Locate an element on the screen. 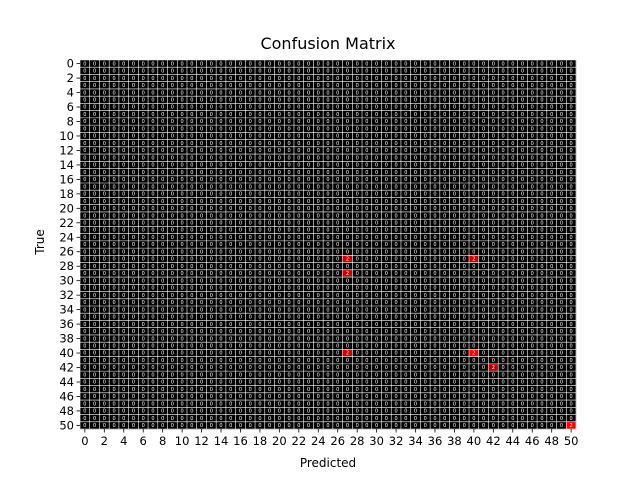  cell-value-label: 2 is located at coordinates (493, 368).